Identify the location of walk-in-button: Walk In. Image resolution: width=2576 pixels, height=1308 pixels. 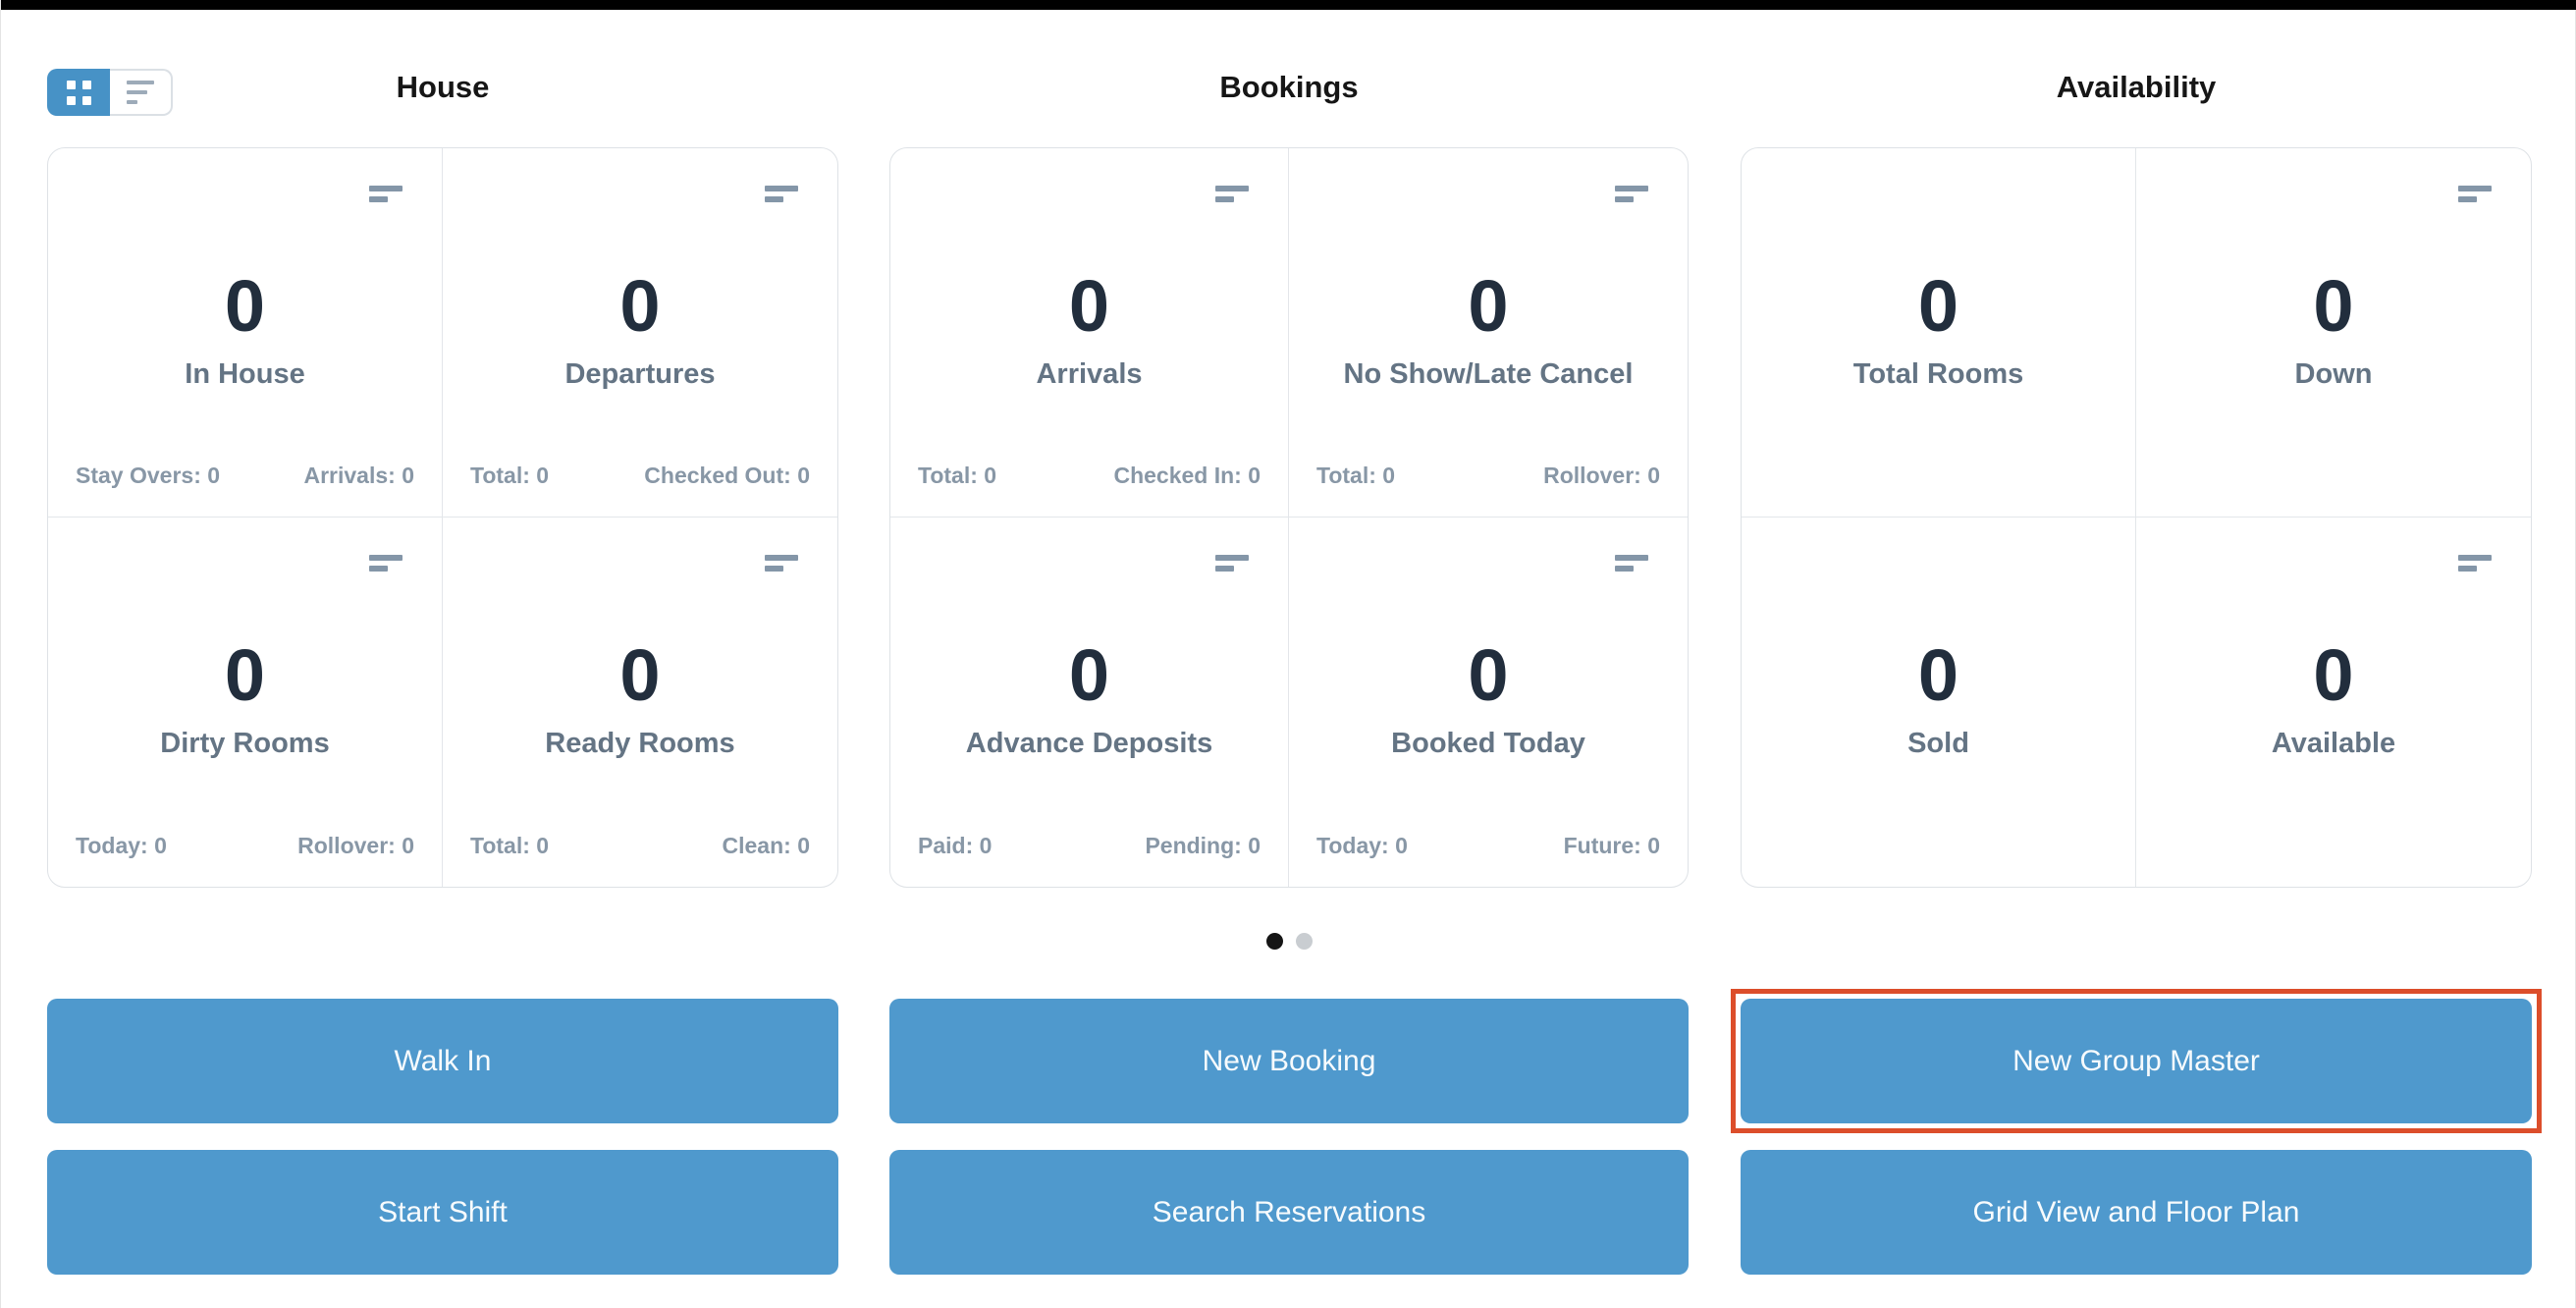
(442, 1061).